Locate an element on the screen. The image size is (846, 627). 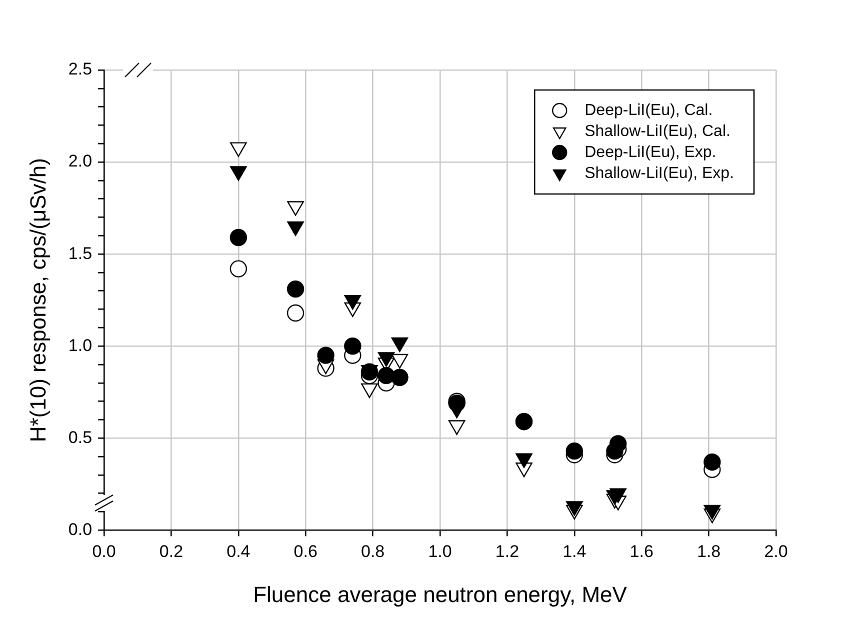
legend-label: Shallow-LiI(Eu), Cal. is located at coordinates (657, 131).